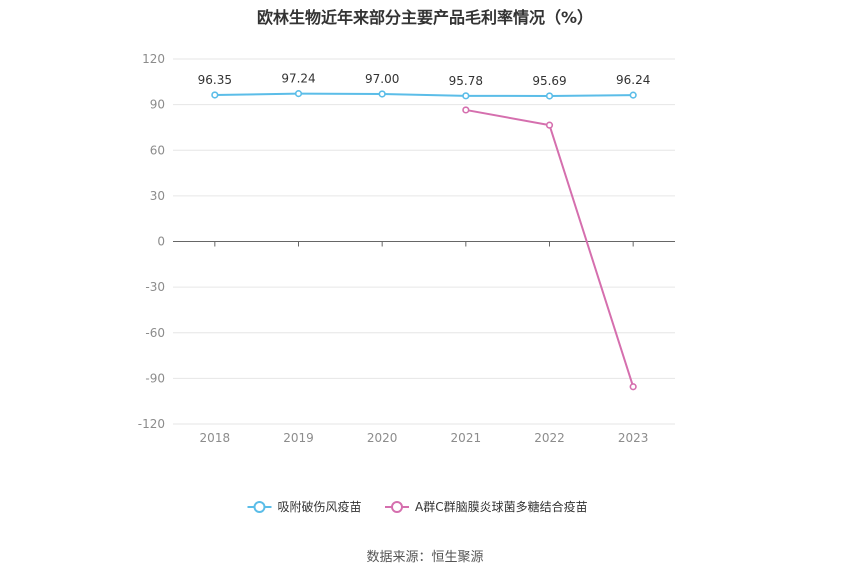  What do you see at coordinates (549, 438) in the screenshot?
I see `x-tick-label: 2022` at bounding box center [549, 438].